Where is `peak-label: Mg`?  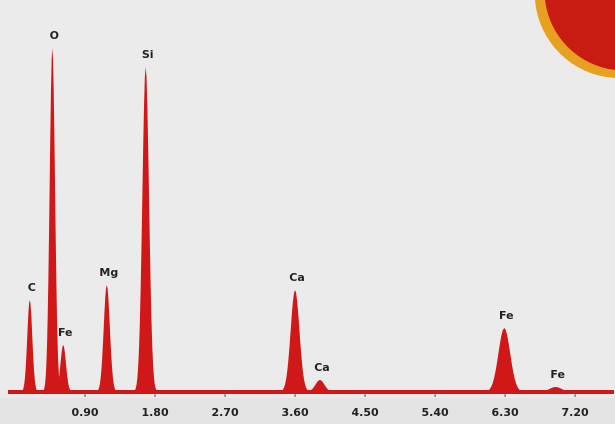
peak-label: Mg is located at coordinates (108, 272).